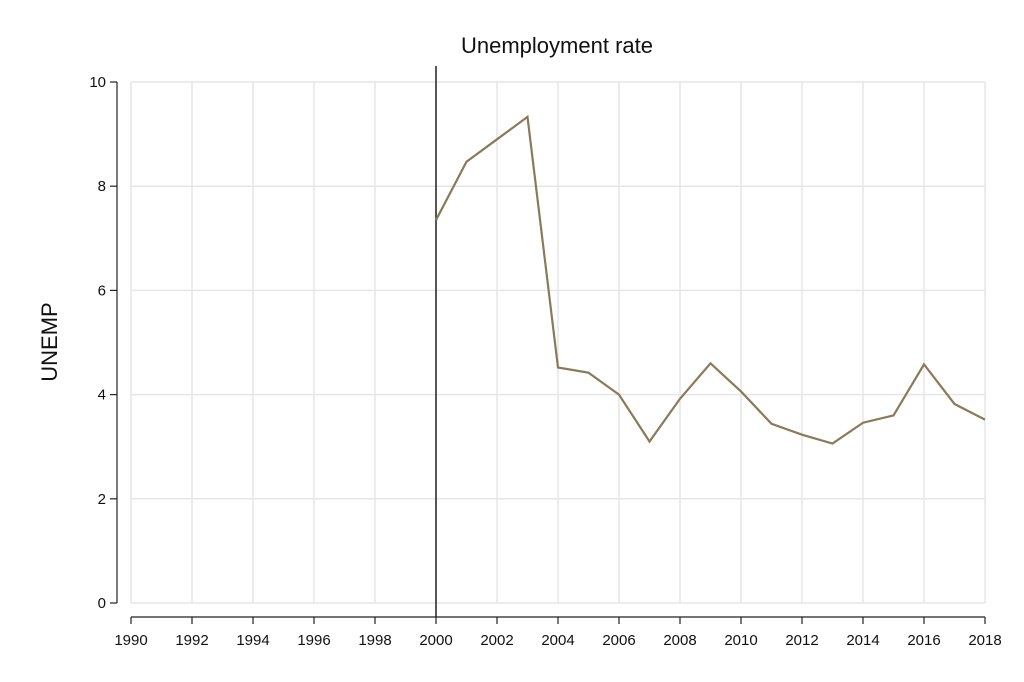 The height and width of the screenshot is (682, 1024). I want to click on x-tick-label: 1990, so click(130, 640).